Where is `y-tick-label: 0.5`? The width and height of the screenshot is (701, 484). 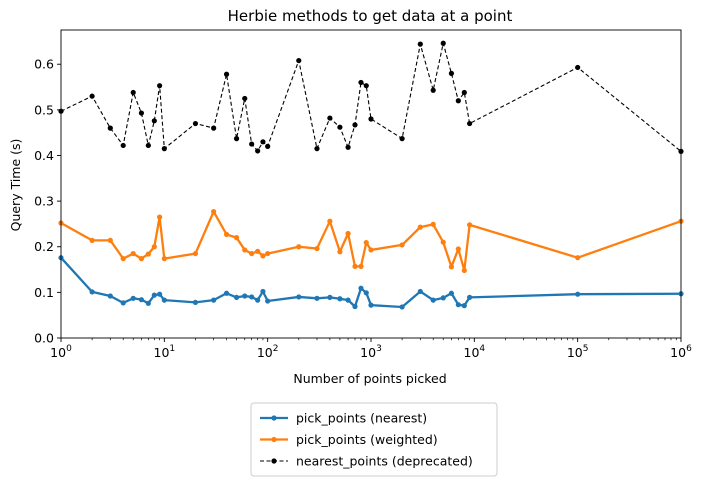 y-tick-label: 0.5 is located at coordinates (44, 109).